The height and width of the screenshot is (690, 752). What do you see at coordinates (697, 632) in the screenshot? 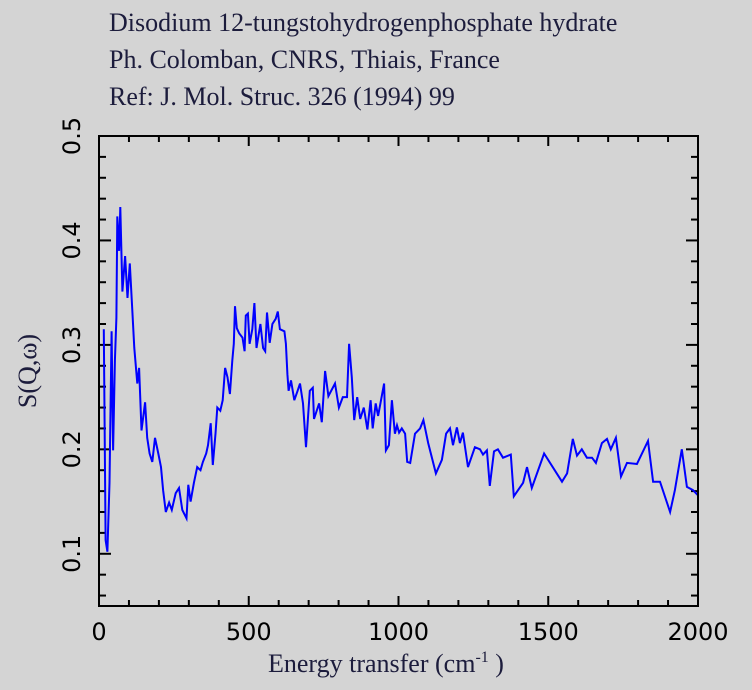
I see `x-tick-label: 2000` at bounding box center [697, 632].